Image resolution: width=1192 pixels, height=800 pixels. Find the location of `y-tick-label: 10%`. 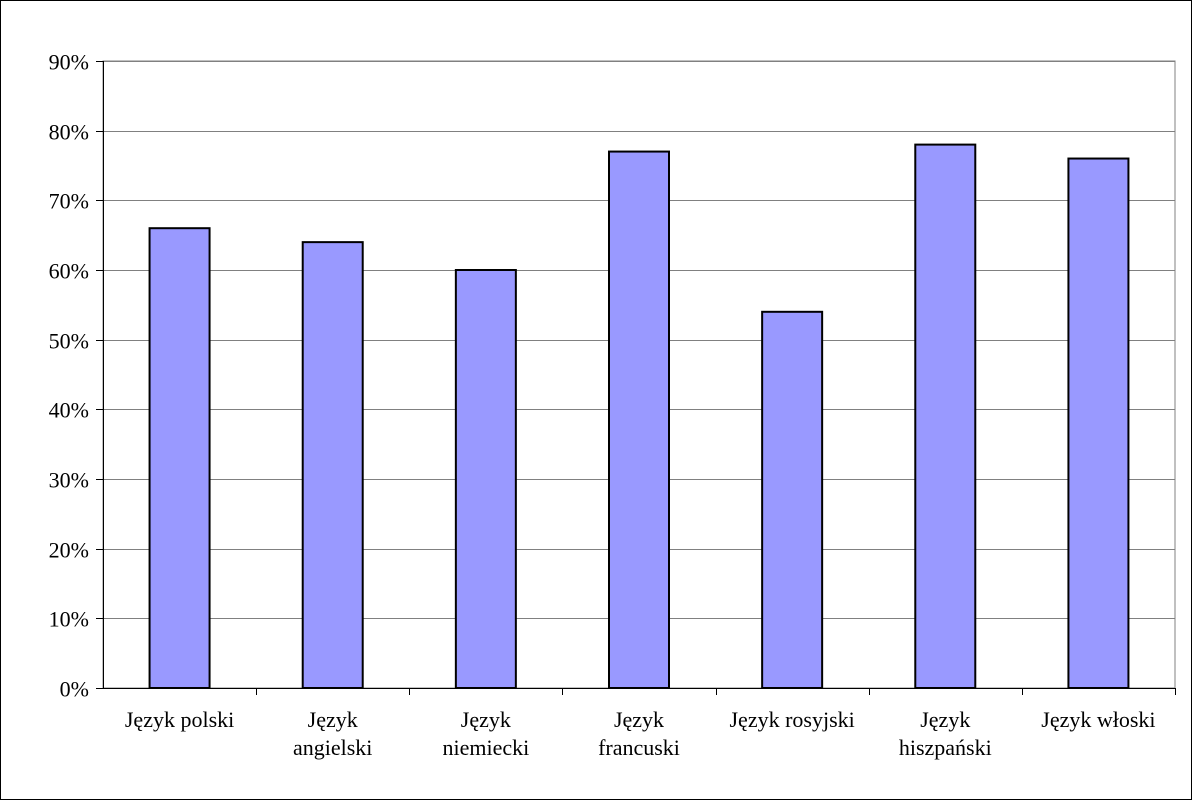

y-tick-label: 10% is located at coordinates (69, 619).